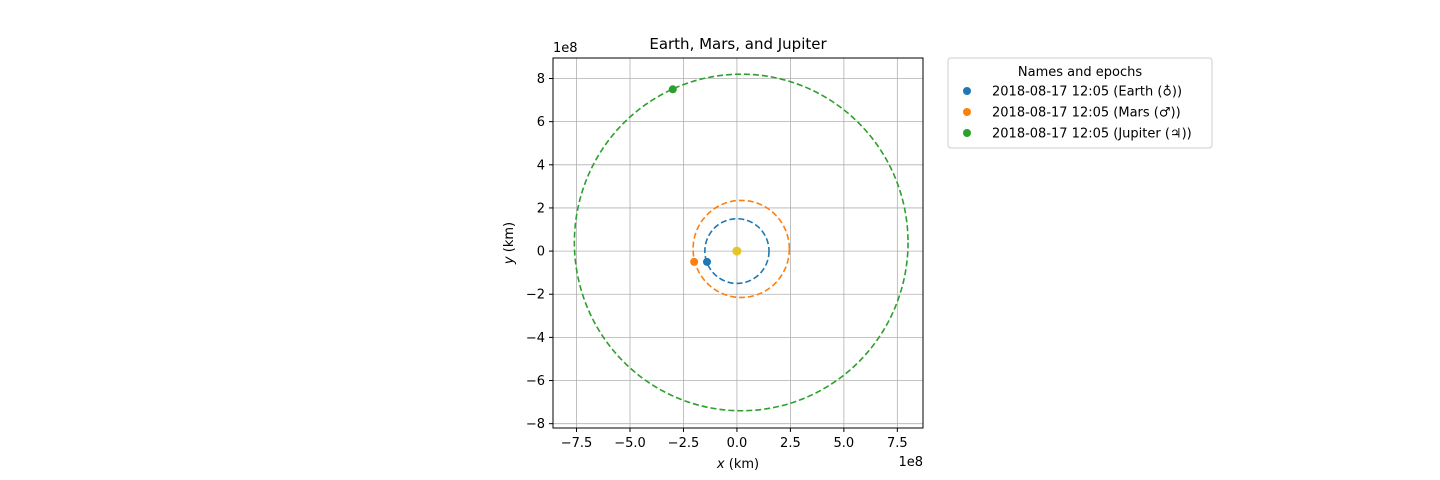 Image resolution: width=1440 pixels, height=480 pixels. What do you see at coordinates (541, 252) in the screenshot?
I see `y-tick-label: 0` at bounding box center [541, 252].